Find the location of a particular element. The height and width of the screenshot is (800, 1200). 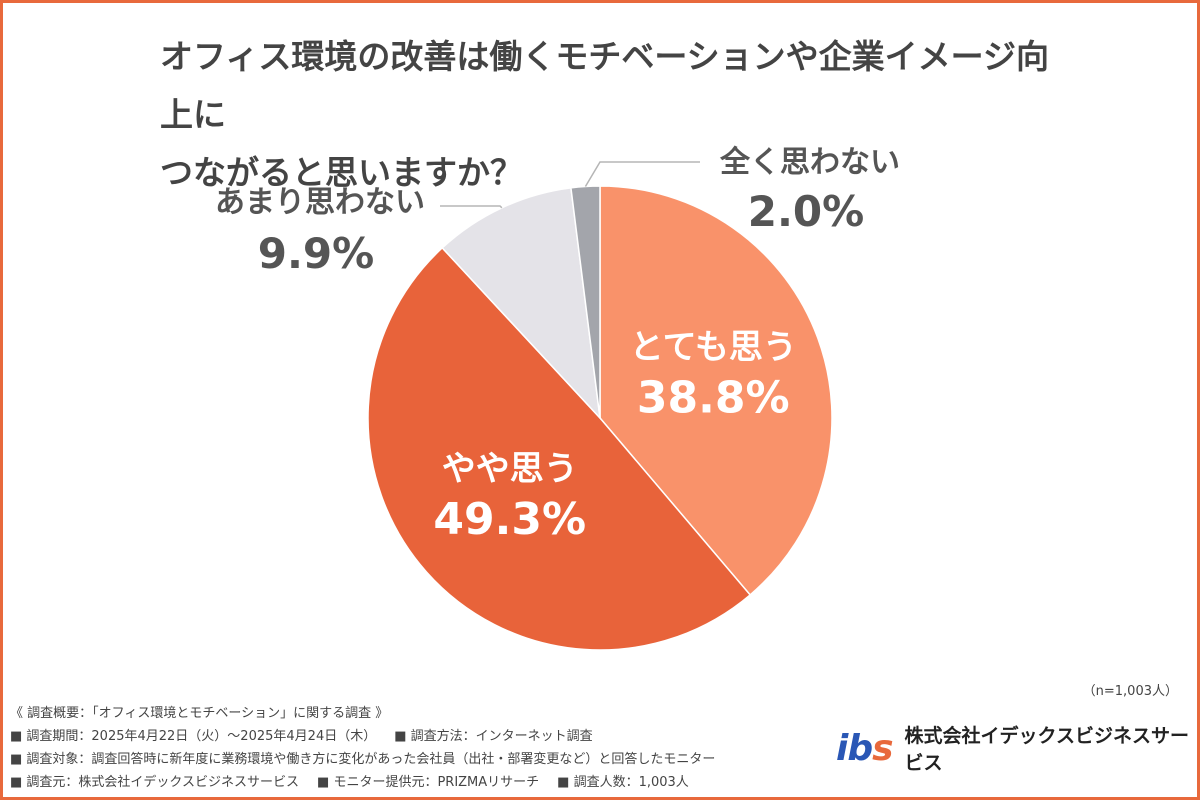

slice-label-3: あまり思わない is located at coordinates (320, 202).